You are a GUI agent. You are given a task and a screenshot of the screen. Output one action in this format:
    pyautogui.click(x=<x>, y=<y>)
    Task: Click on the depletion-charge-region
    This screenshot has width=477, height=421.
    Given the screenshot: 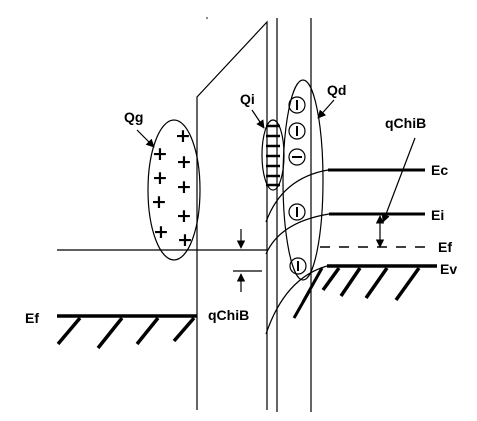 What is the action you would take?
    pyautogui.click(x=303, y=180)
    